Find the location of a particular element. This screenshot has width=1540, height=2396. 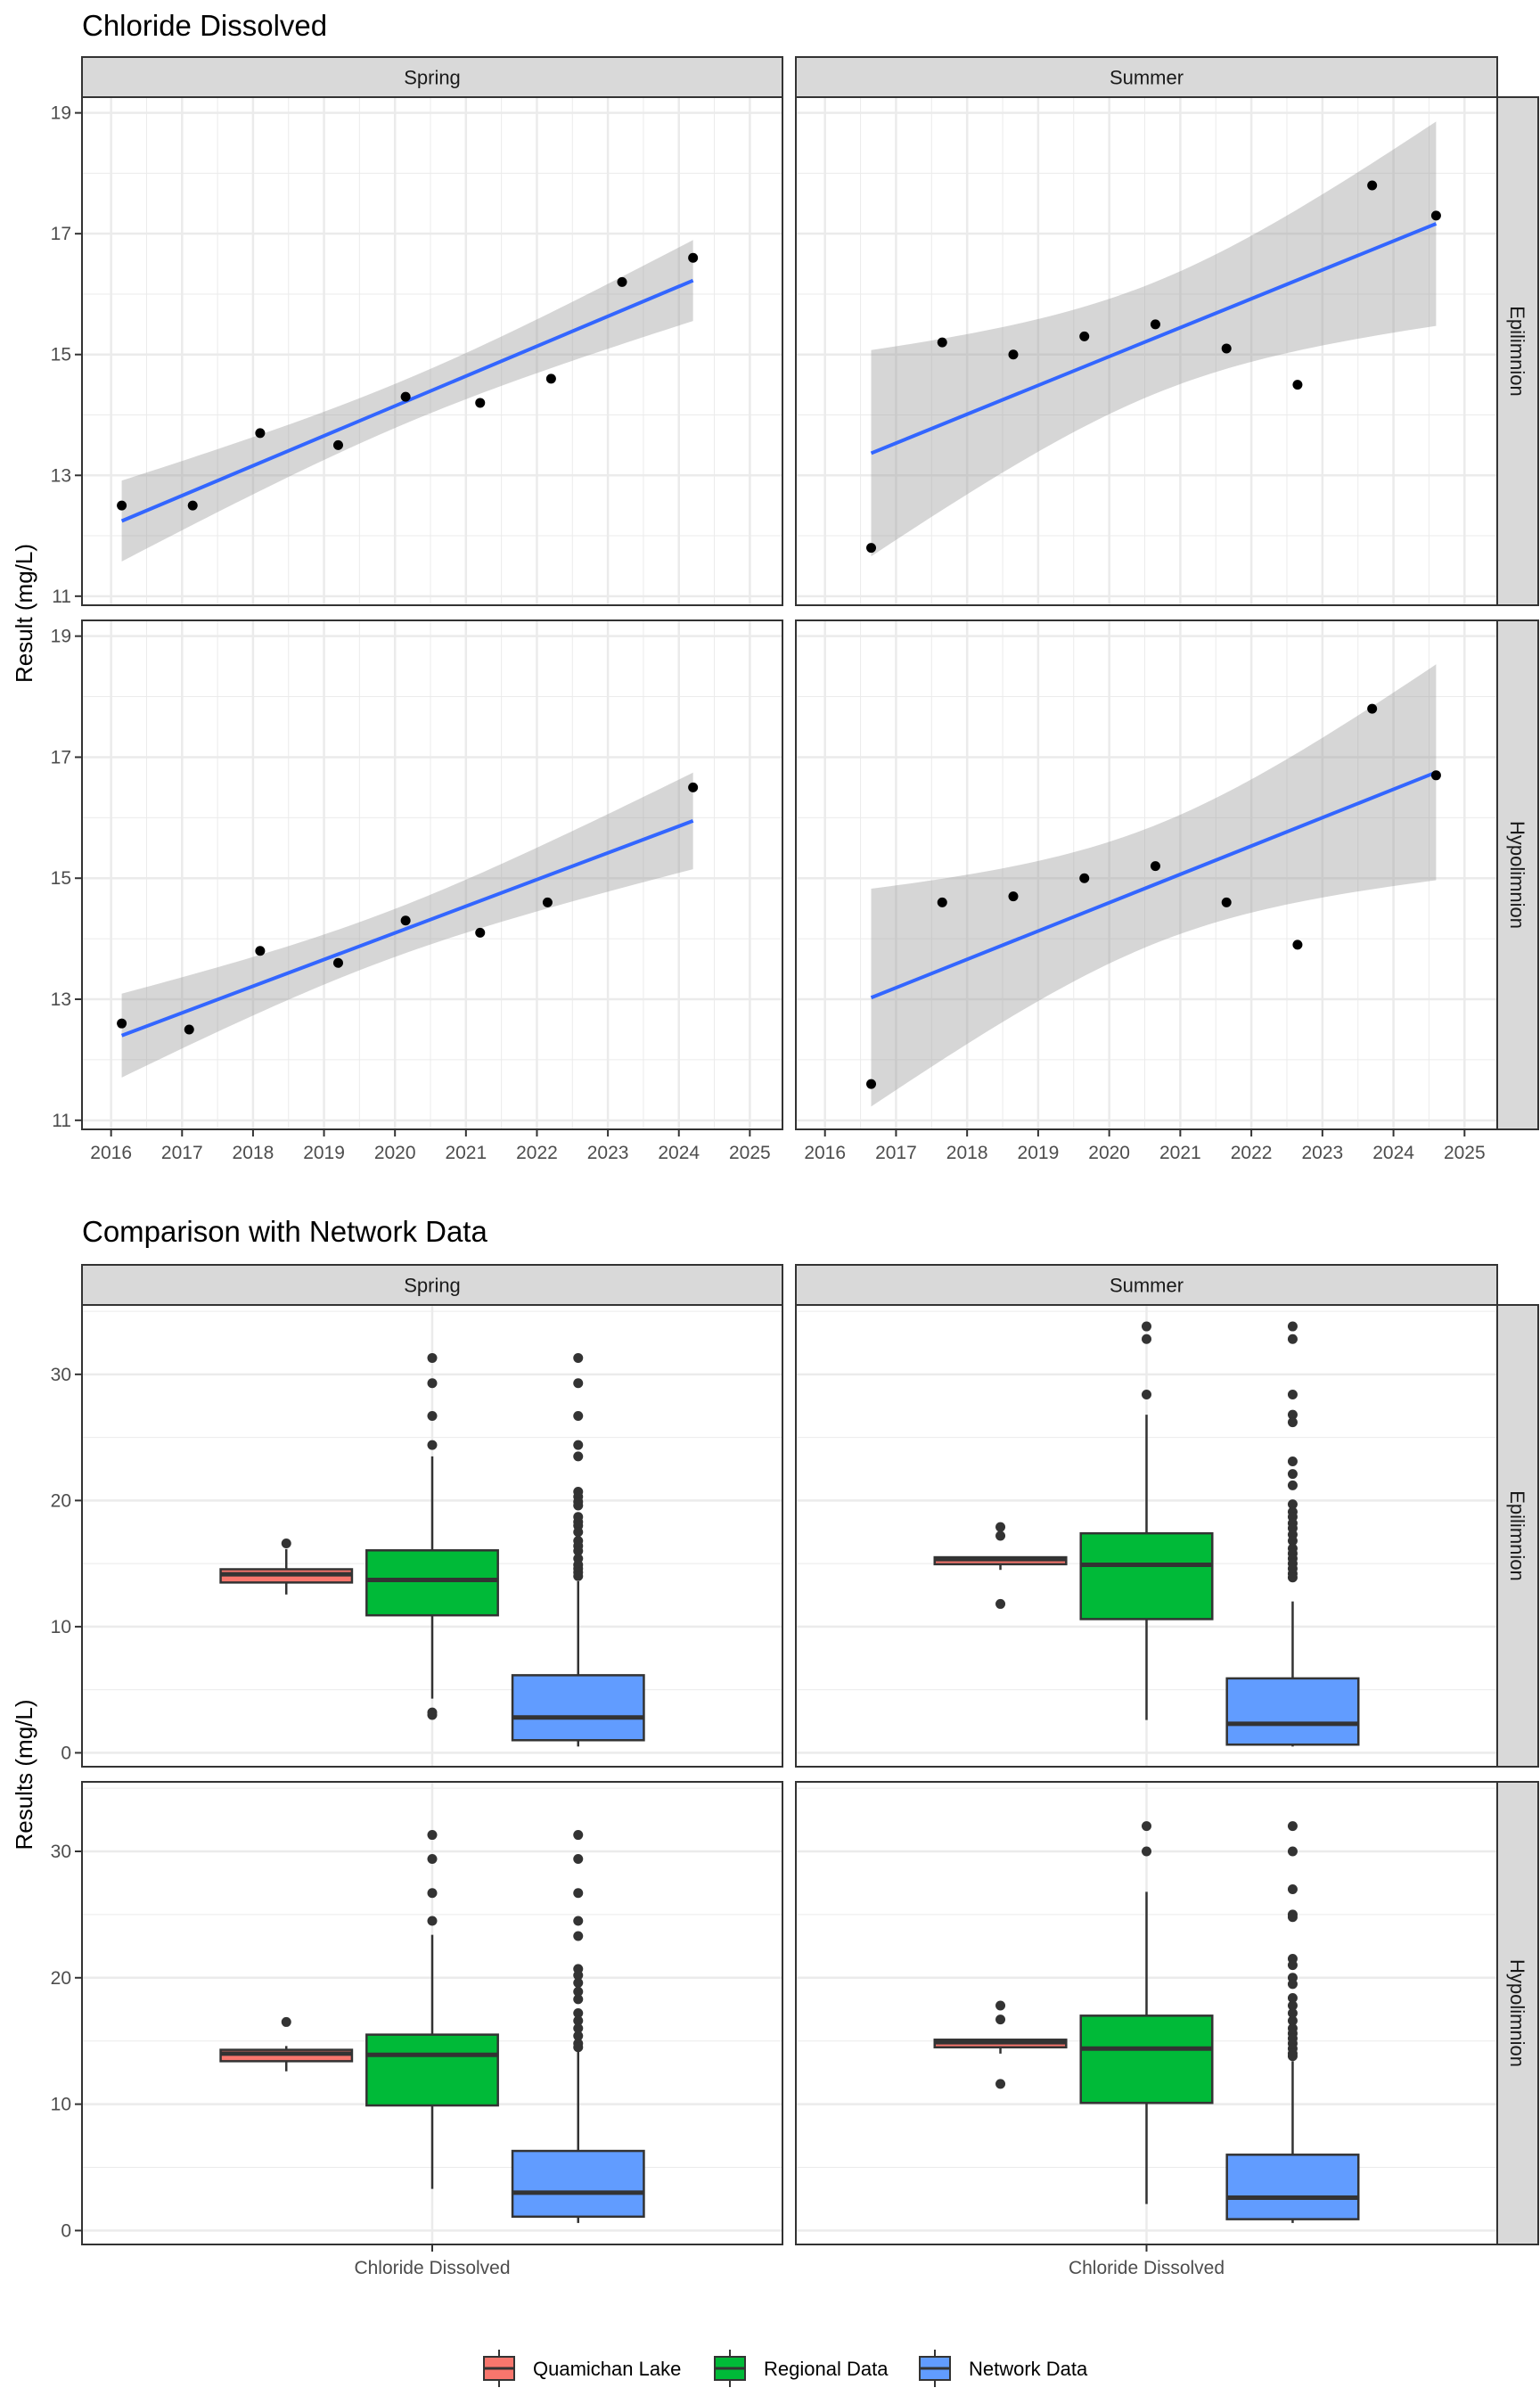

legend-item-regional-data: Regional Data is located at coordinates (801, 2368).